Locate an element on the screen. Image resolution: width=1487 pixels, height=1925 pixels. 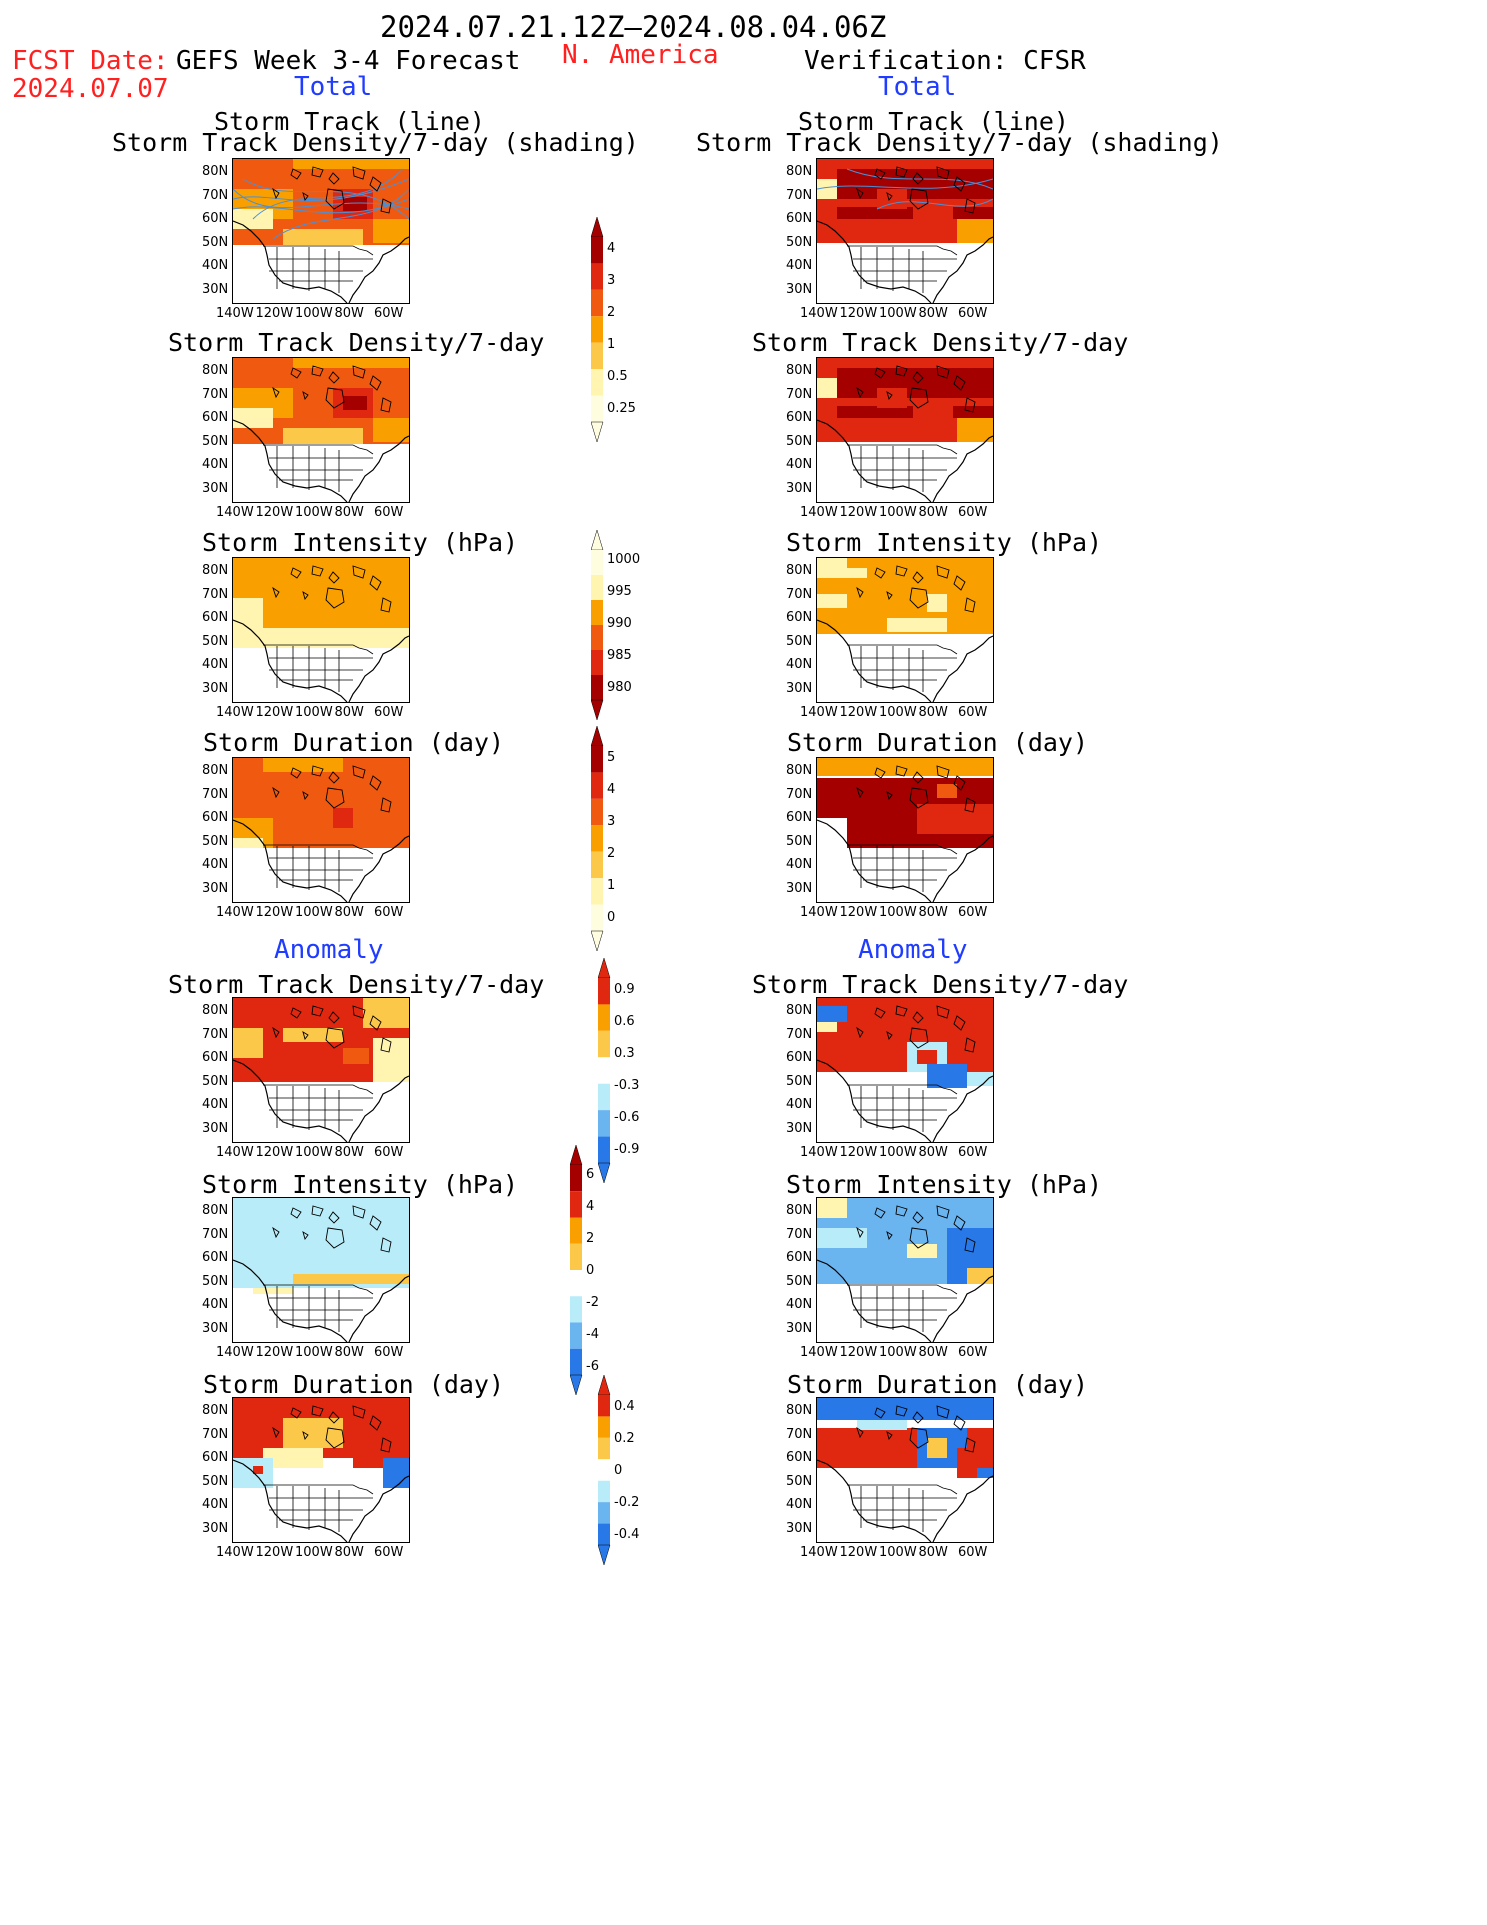
panel-title-intensity-left: Storm Intensity (hPa) is located at coordinates (360, 542).